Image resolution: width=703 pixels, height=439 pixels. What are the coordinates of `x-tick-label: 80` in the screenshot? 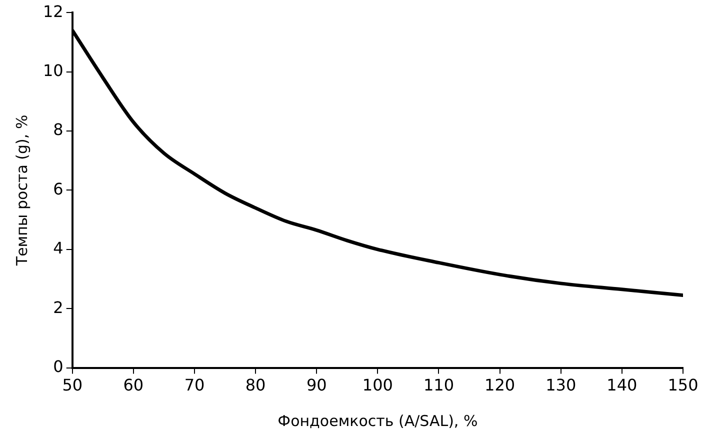 It's located at (255, 385).